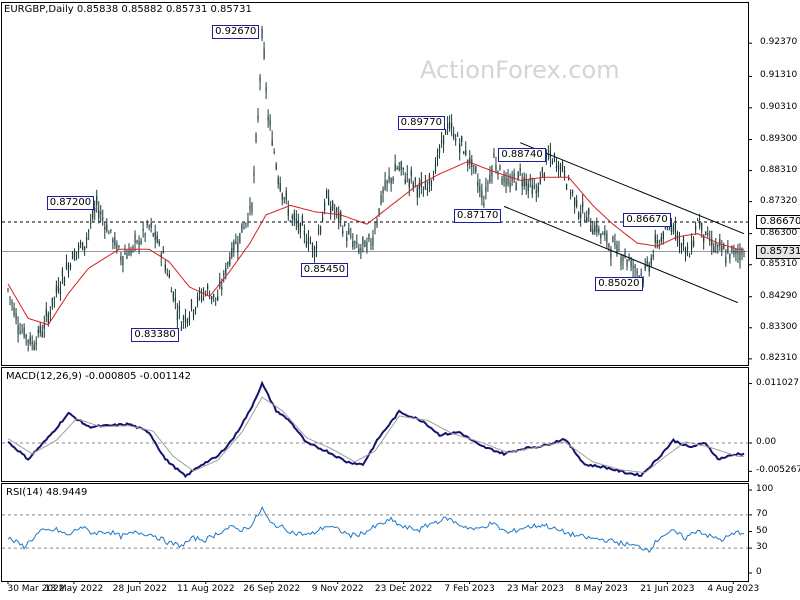 The image size is (800, 600). What do you see at coordinates (779, 200) in the screenshot?
I see `price-ytick-label: 0.87320` at bounding box center [779, 200].